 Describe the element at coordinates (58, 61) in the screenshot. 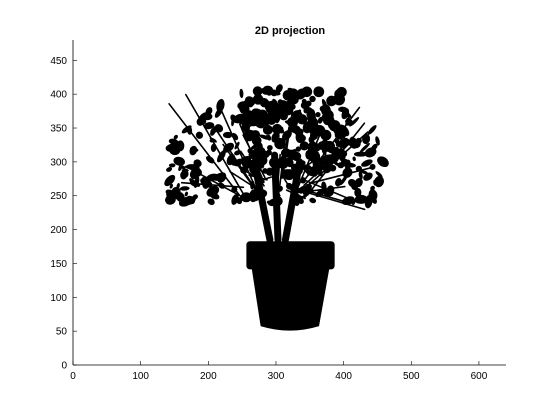

I see `y-tick-label: 450` at that location.